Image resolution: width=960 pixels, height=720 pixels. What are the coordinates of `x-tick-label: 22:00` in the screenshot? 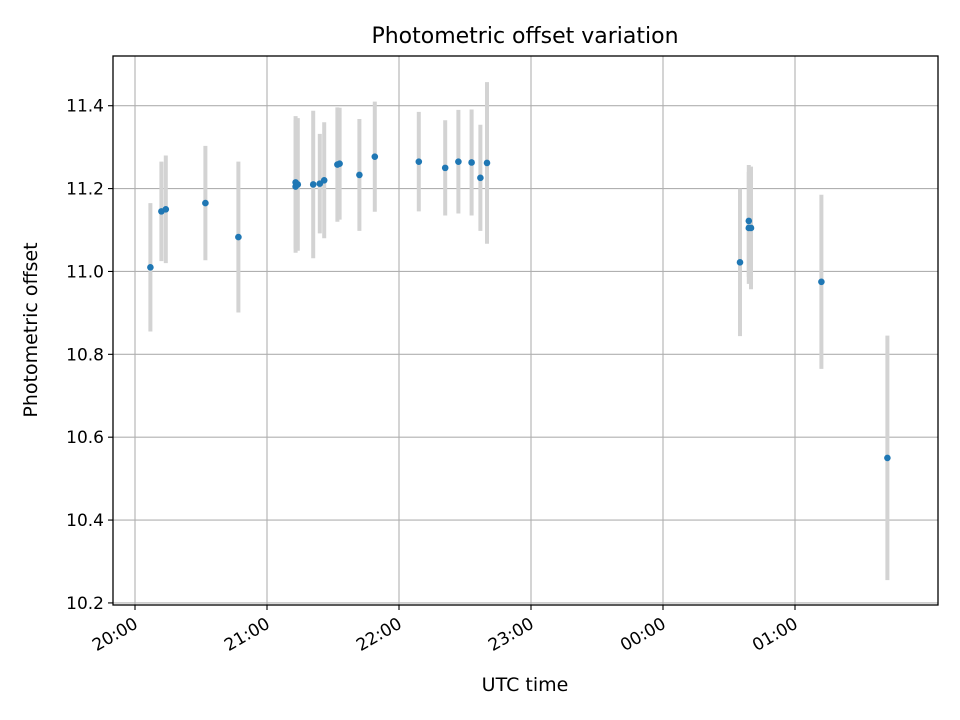 It's located at (379, 635).